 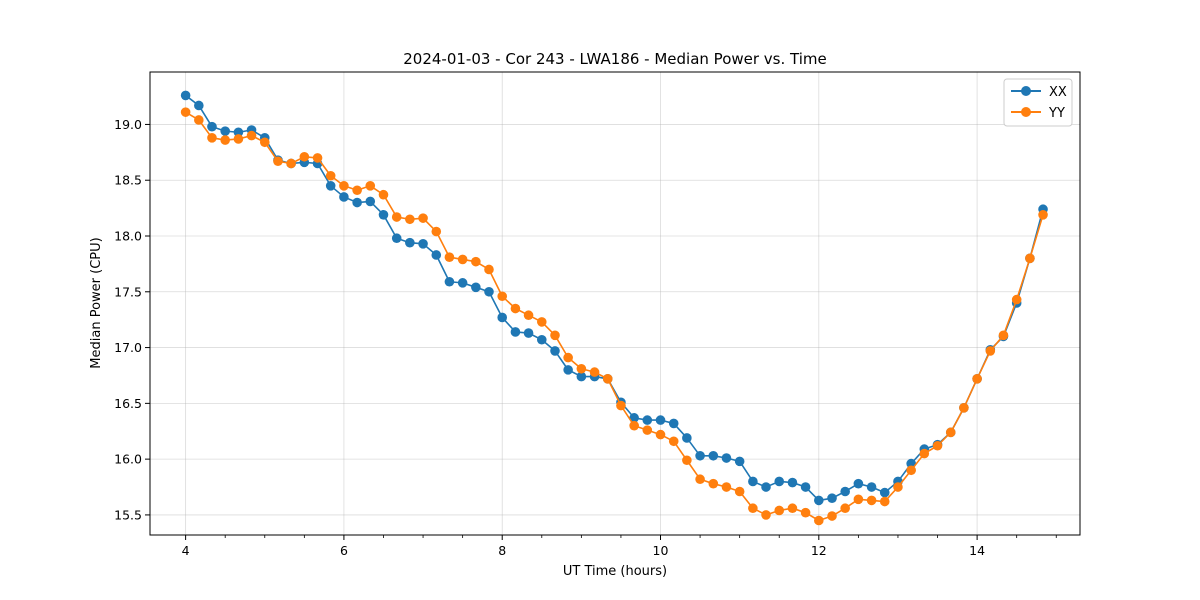 What do you see at coordinates (661, 550) in the screenshot?
I see `x-tick-label: 10` at bounding box center [661, 550].